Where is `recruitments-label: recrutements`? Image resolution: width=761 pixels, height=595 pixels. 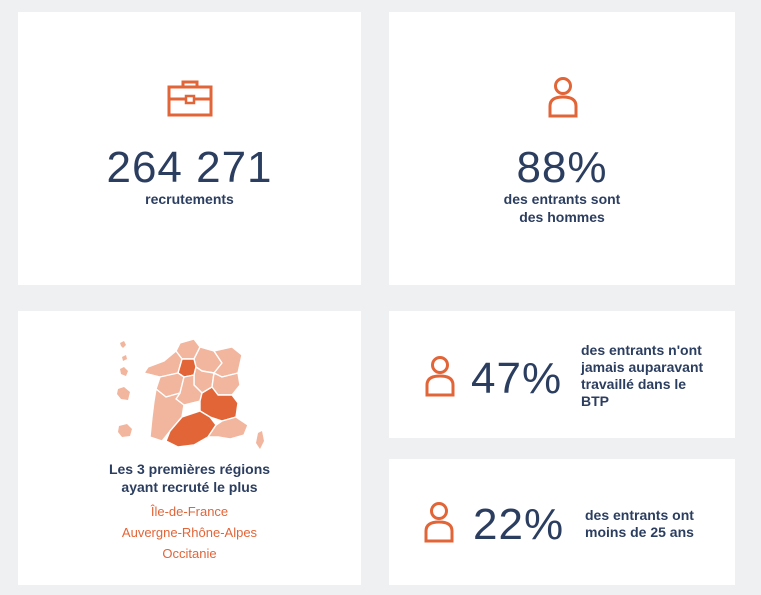
recruitments-label: recrutements is located at coordinates (189, 199).